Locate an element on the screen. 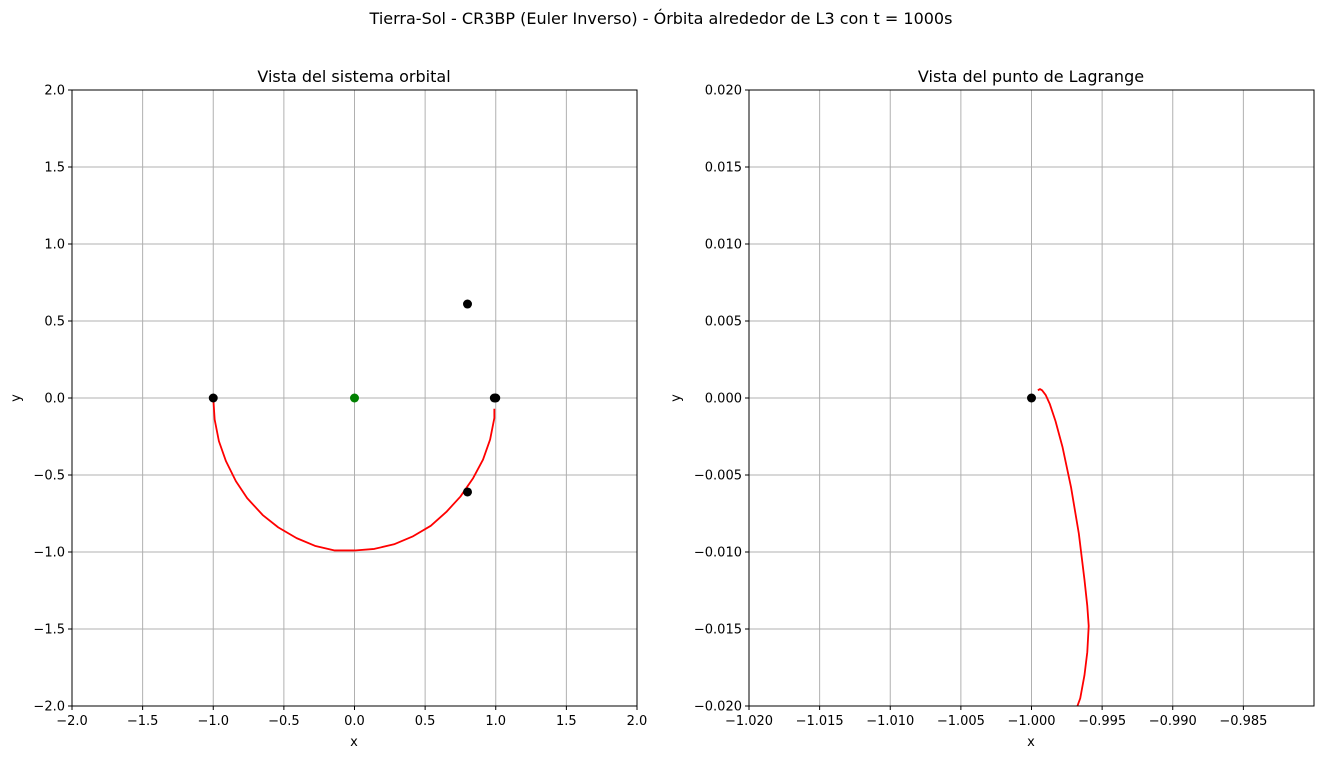 This screenshot has height=759, width=1322. y-tick-label: −0.015 is located at coordinates (718, 630).